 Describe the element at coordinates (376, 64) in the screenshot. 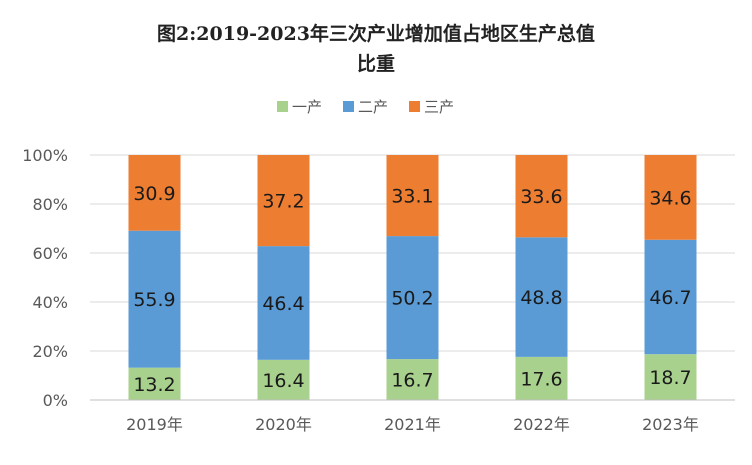

I see `chart-title-line-2: 比重` at that location.